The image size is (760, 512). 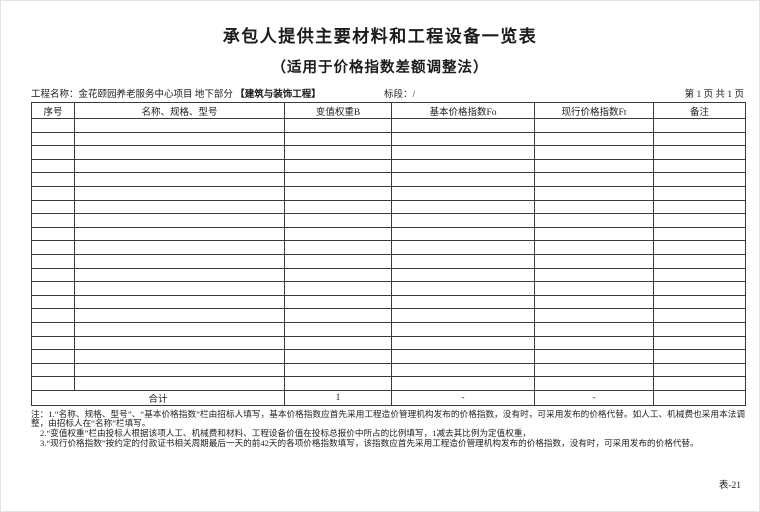 I want to click on page-title: 承包人提供主要材料和工程设备一览表, so click(x=380, y=36).